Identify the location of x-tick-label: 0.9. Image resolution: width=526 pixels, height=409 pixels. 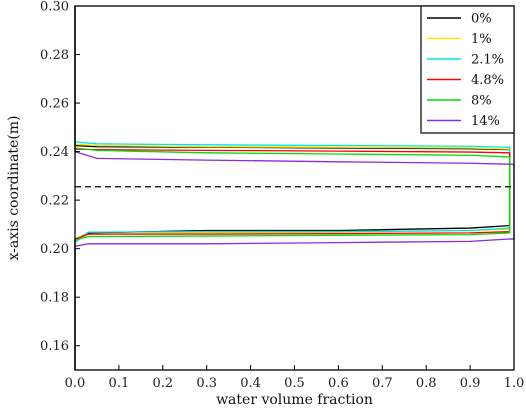
(470, 383).